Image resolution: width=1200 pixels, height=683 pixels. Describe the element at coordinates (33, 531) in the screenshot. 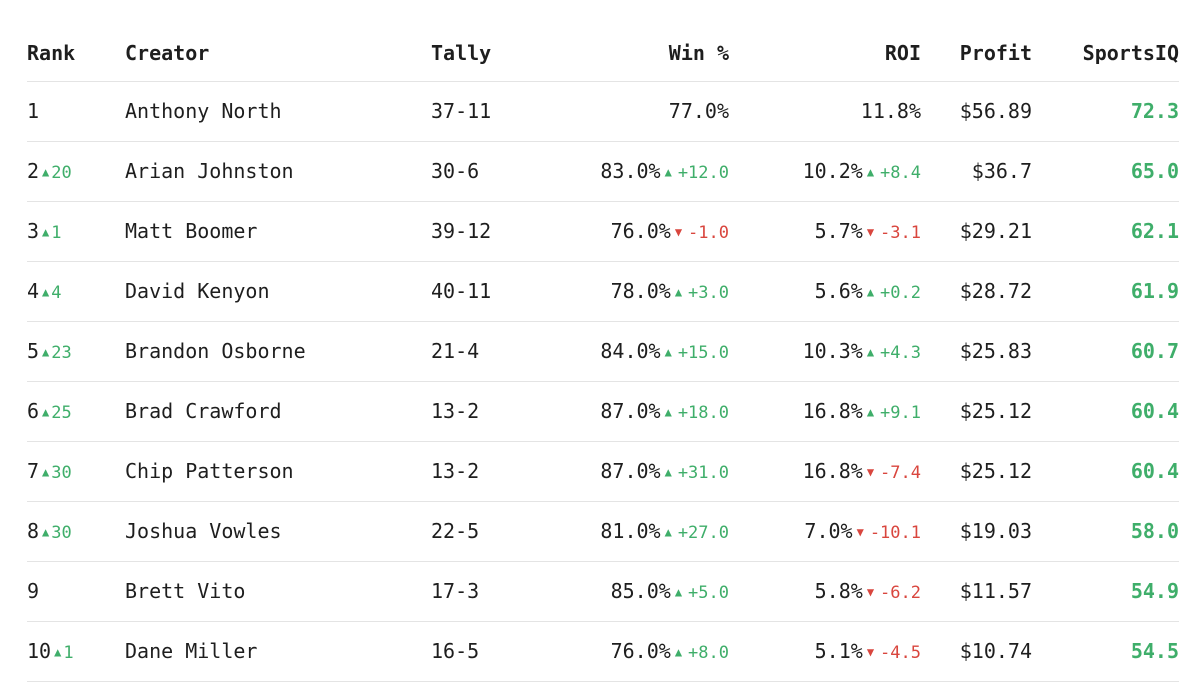

I see `rank-value: 8` at that location.